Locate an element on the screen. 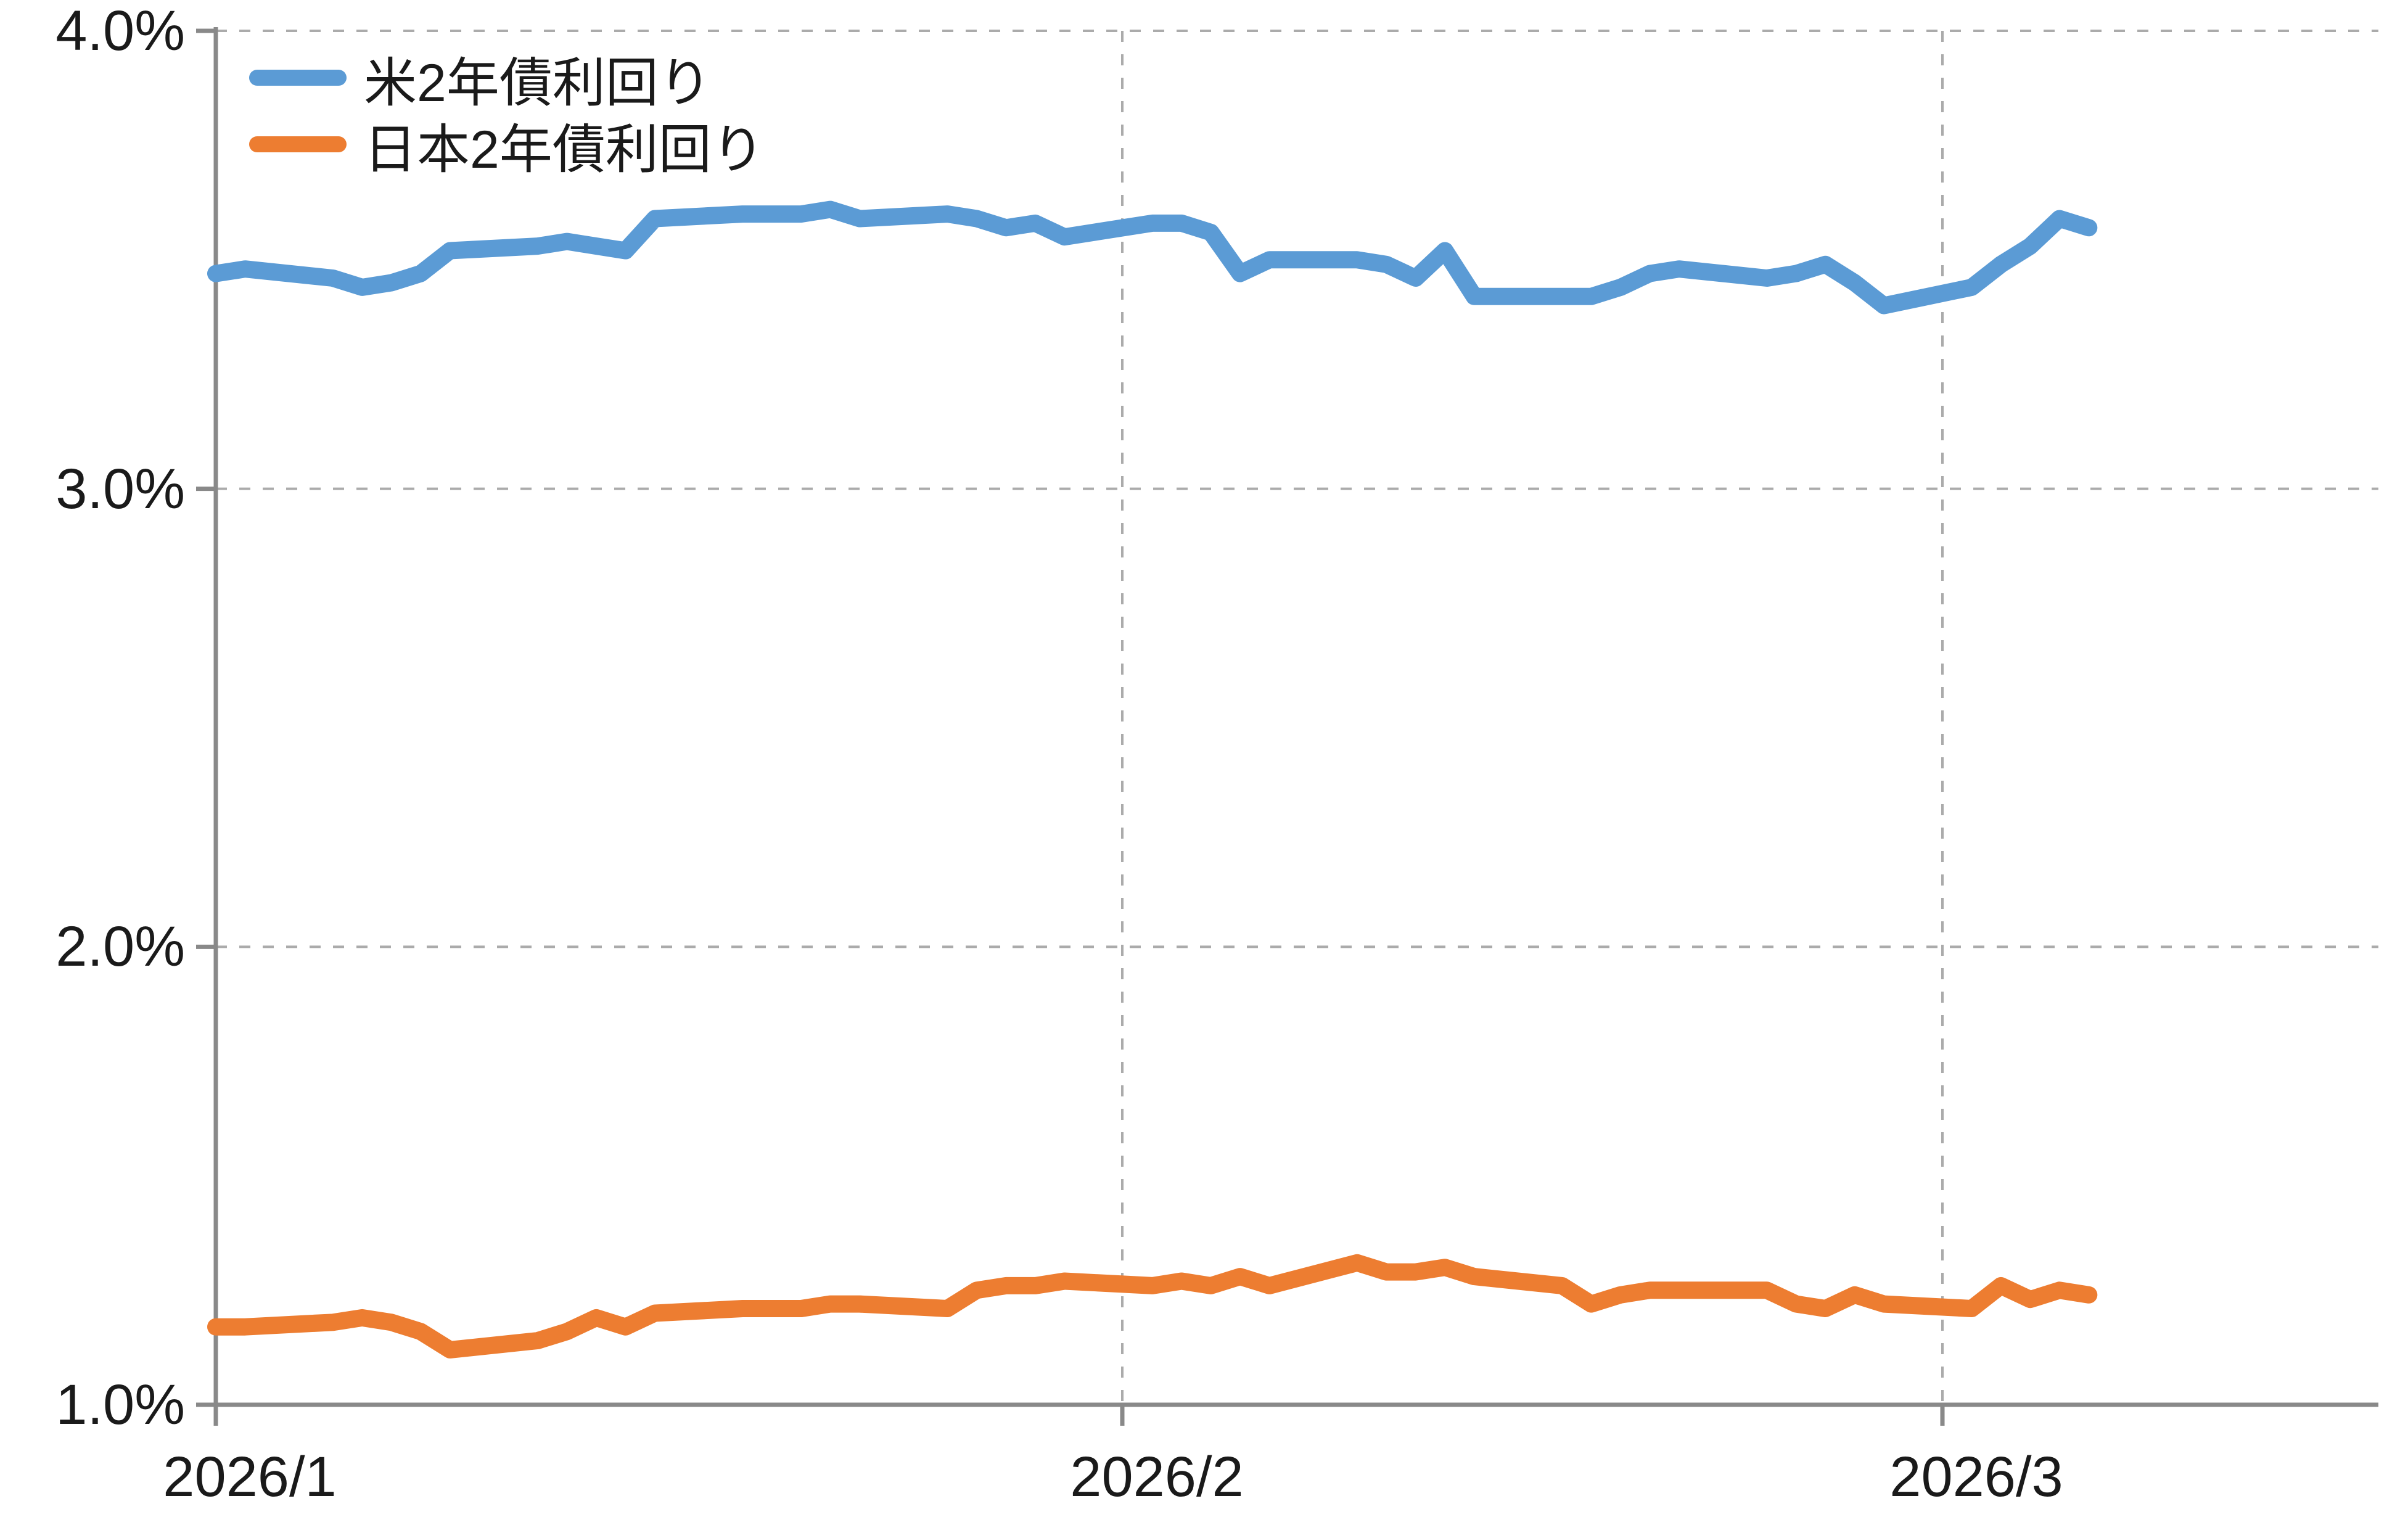  y-axis-label-3: 3.0% is located at coordinates (120, 489).